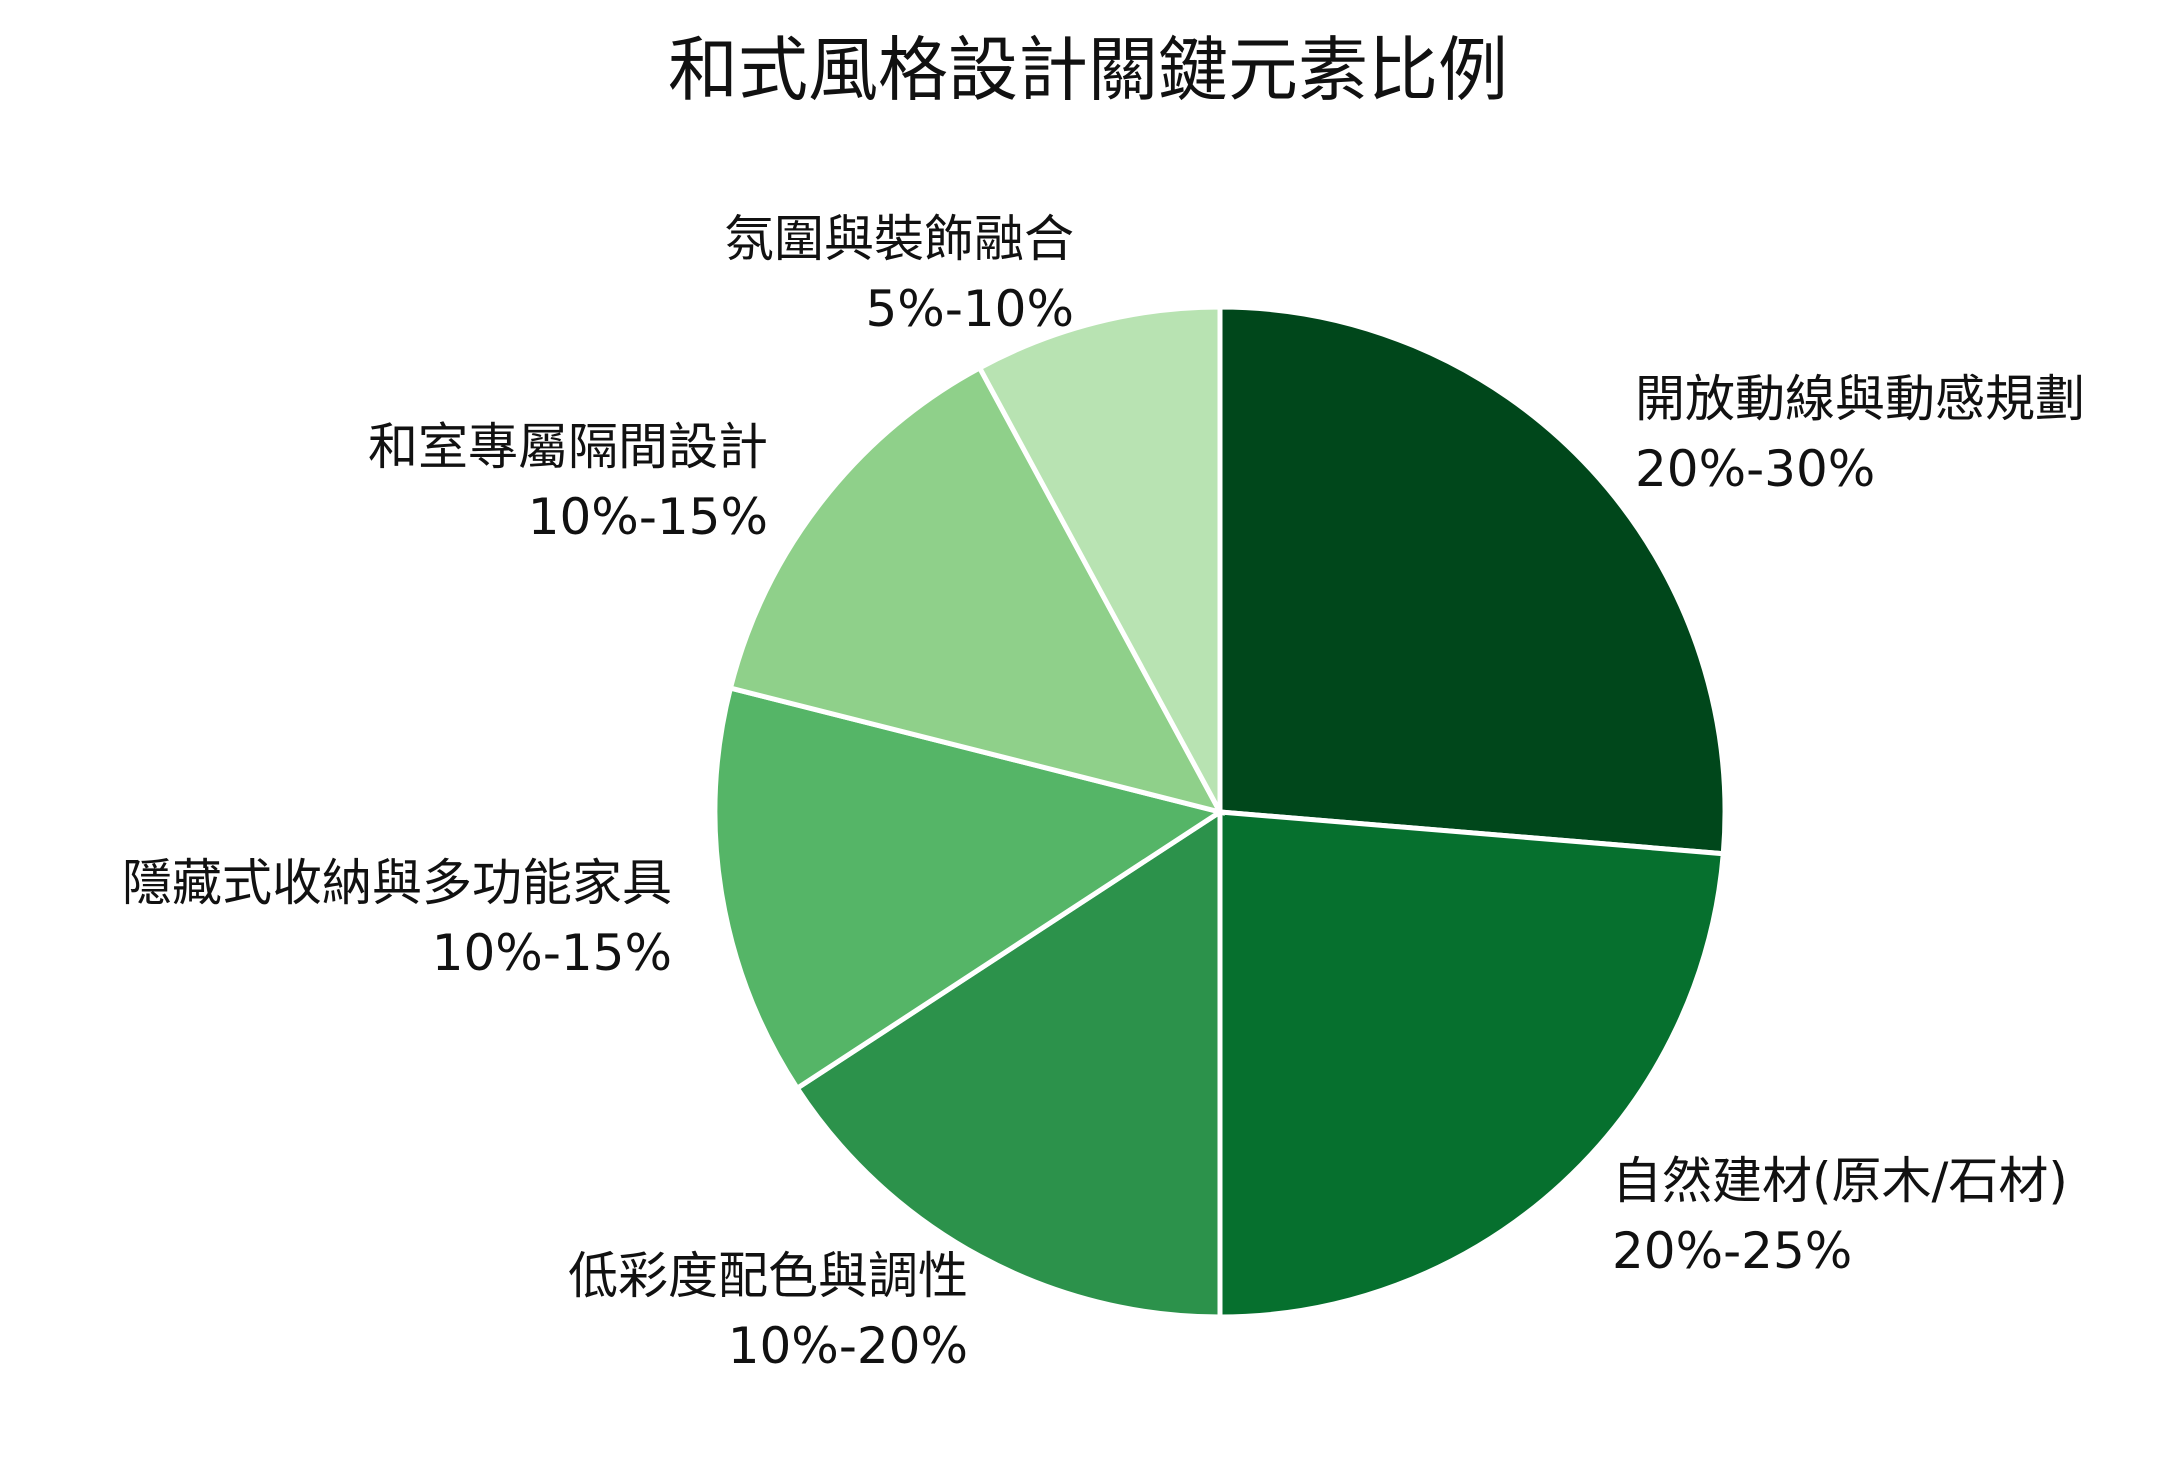  I want to click on slice-value-label: 20%-25%, so click(1732, 1251).